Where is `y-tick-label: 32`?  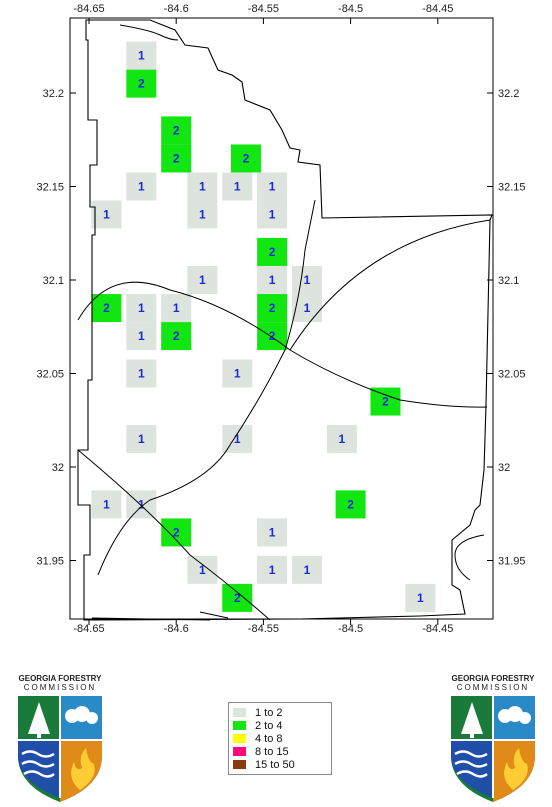
y-tick-label: 32 is located at coordinates (58, 468).